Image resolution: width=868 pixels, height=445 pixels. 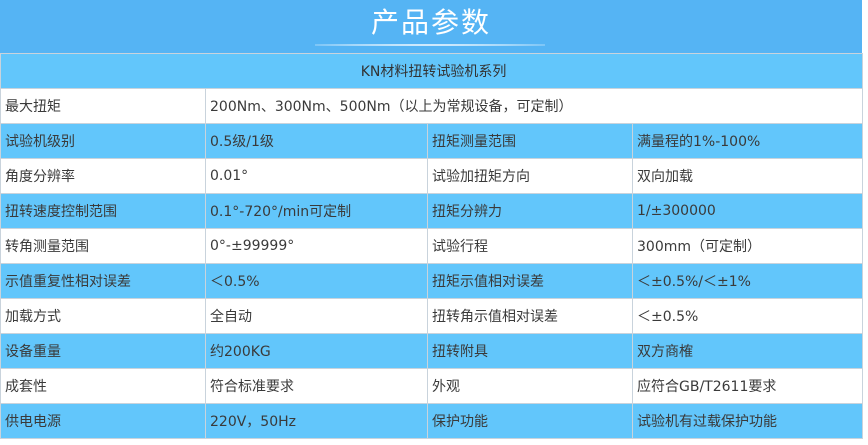 I want to click on table-row: 示值重复性相对误差 ＜0.5% 扭矩示值相对误差 ＜±0.5%/＜±1%, so click(x=432, y=281).